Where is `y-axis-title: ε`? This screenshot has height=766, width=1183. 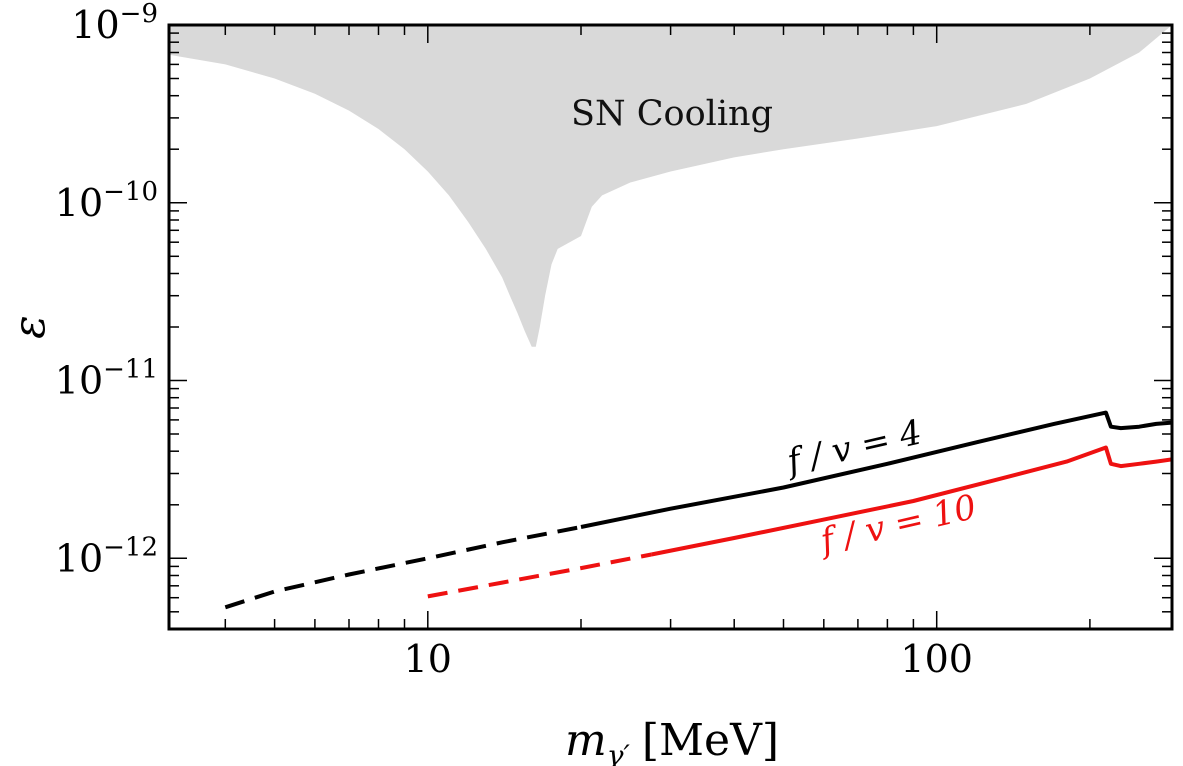
y-axis-title: ε is located at coordinates (29, 327).